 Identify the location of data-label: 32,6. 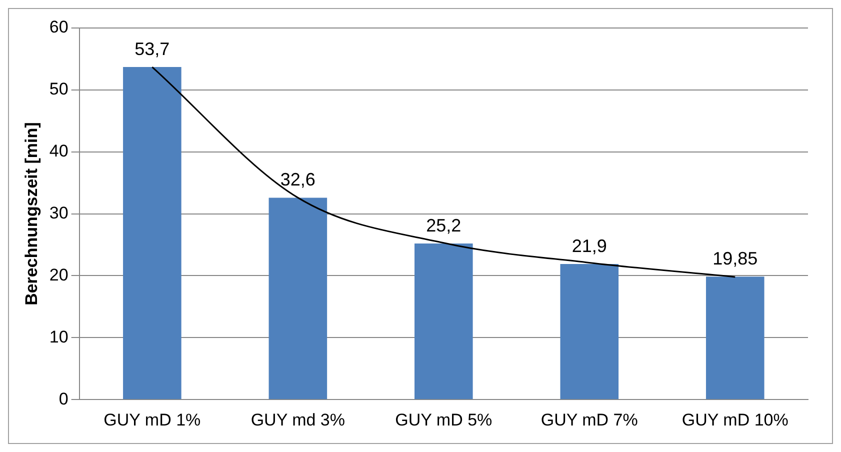
(298, 180).